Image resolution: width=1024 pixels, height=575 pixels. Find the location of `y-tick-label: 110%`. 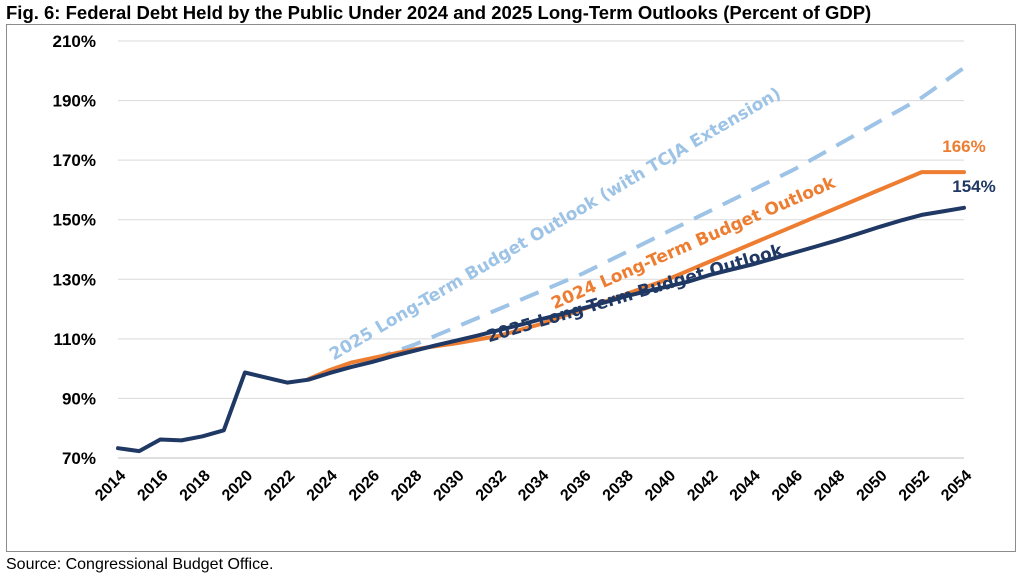

y-tick-label: 110% is located at coordinates (74, 339).